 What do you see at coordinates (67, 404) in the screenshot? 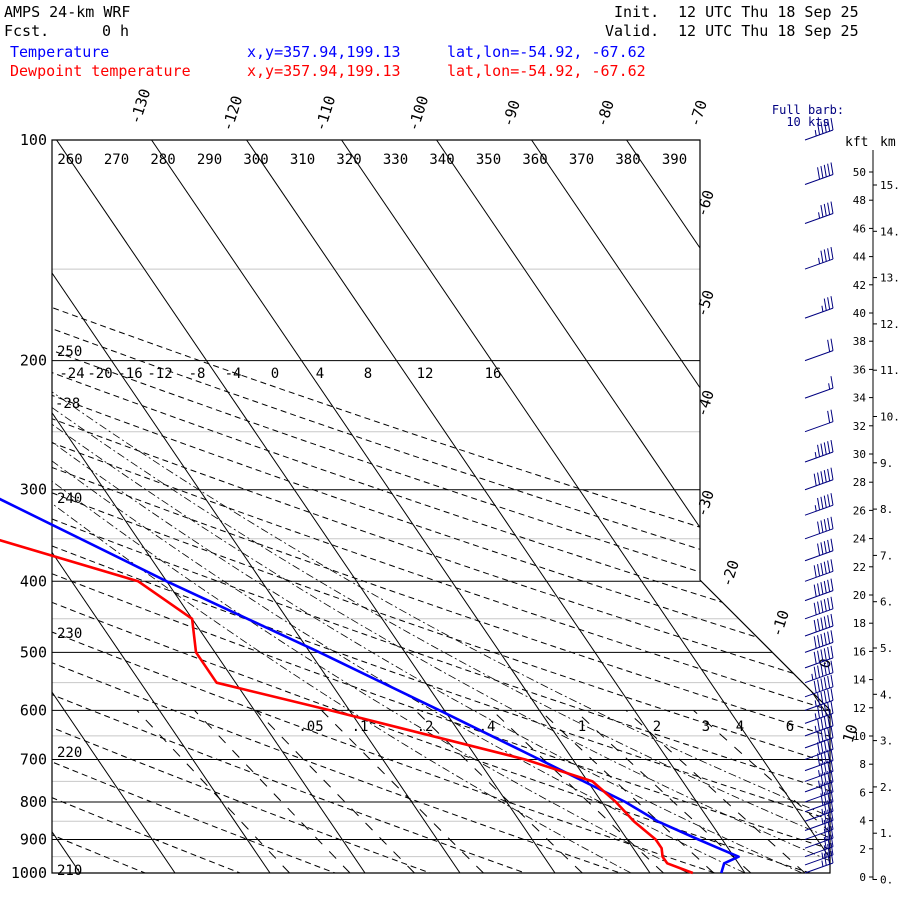
I see `dry-adiabat-side-label: -28` at bounding box center [67, 404].